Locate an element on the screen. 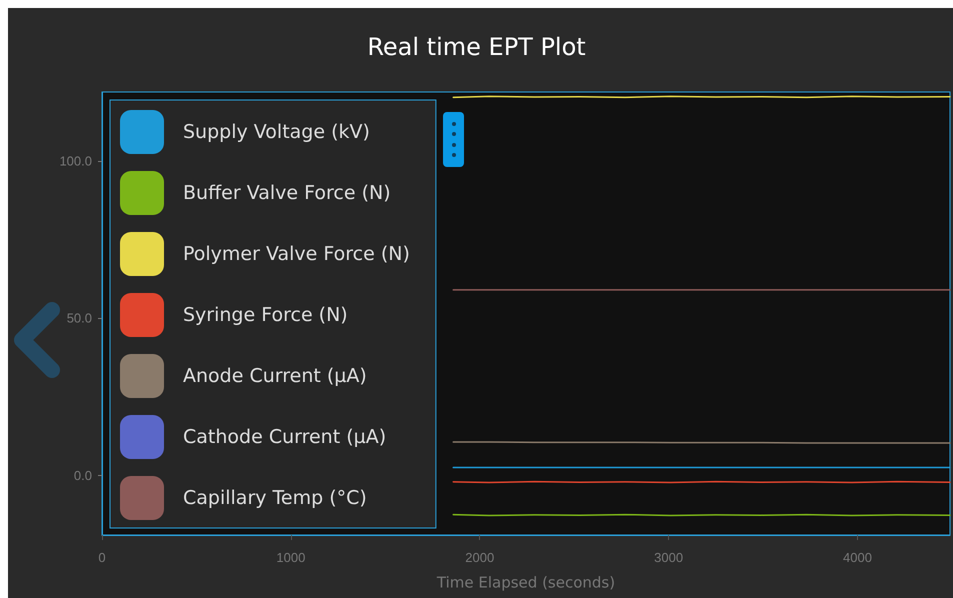 The image size is (953, 598). x-tick-label: 1000 is located at coordinates (291, 557).